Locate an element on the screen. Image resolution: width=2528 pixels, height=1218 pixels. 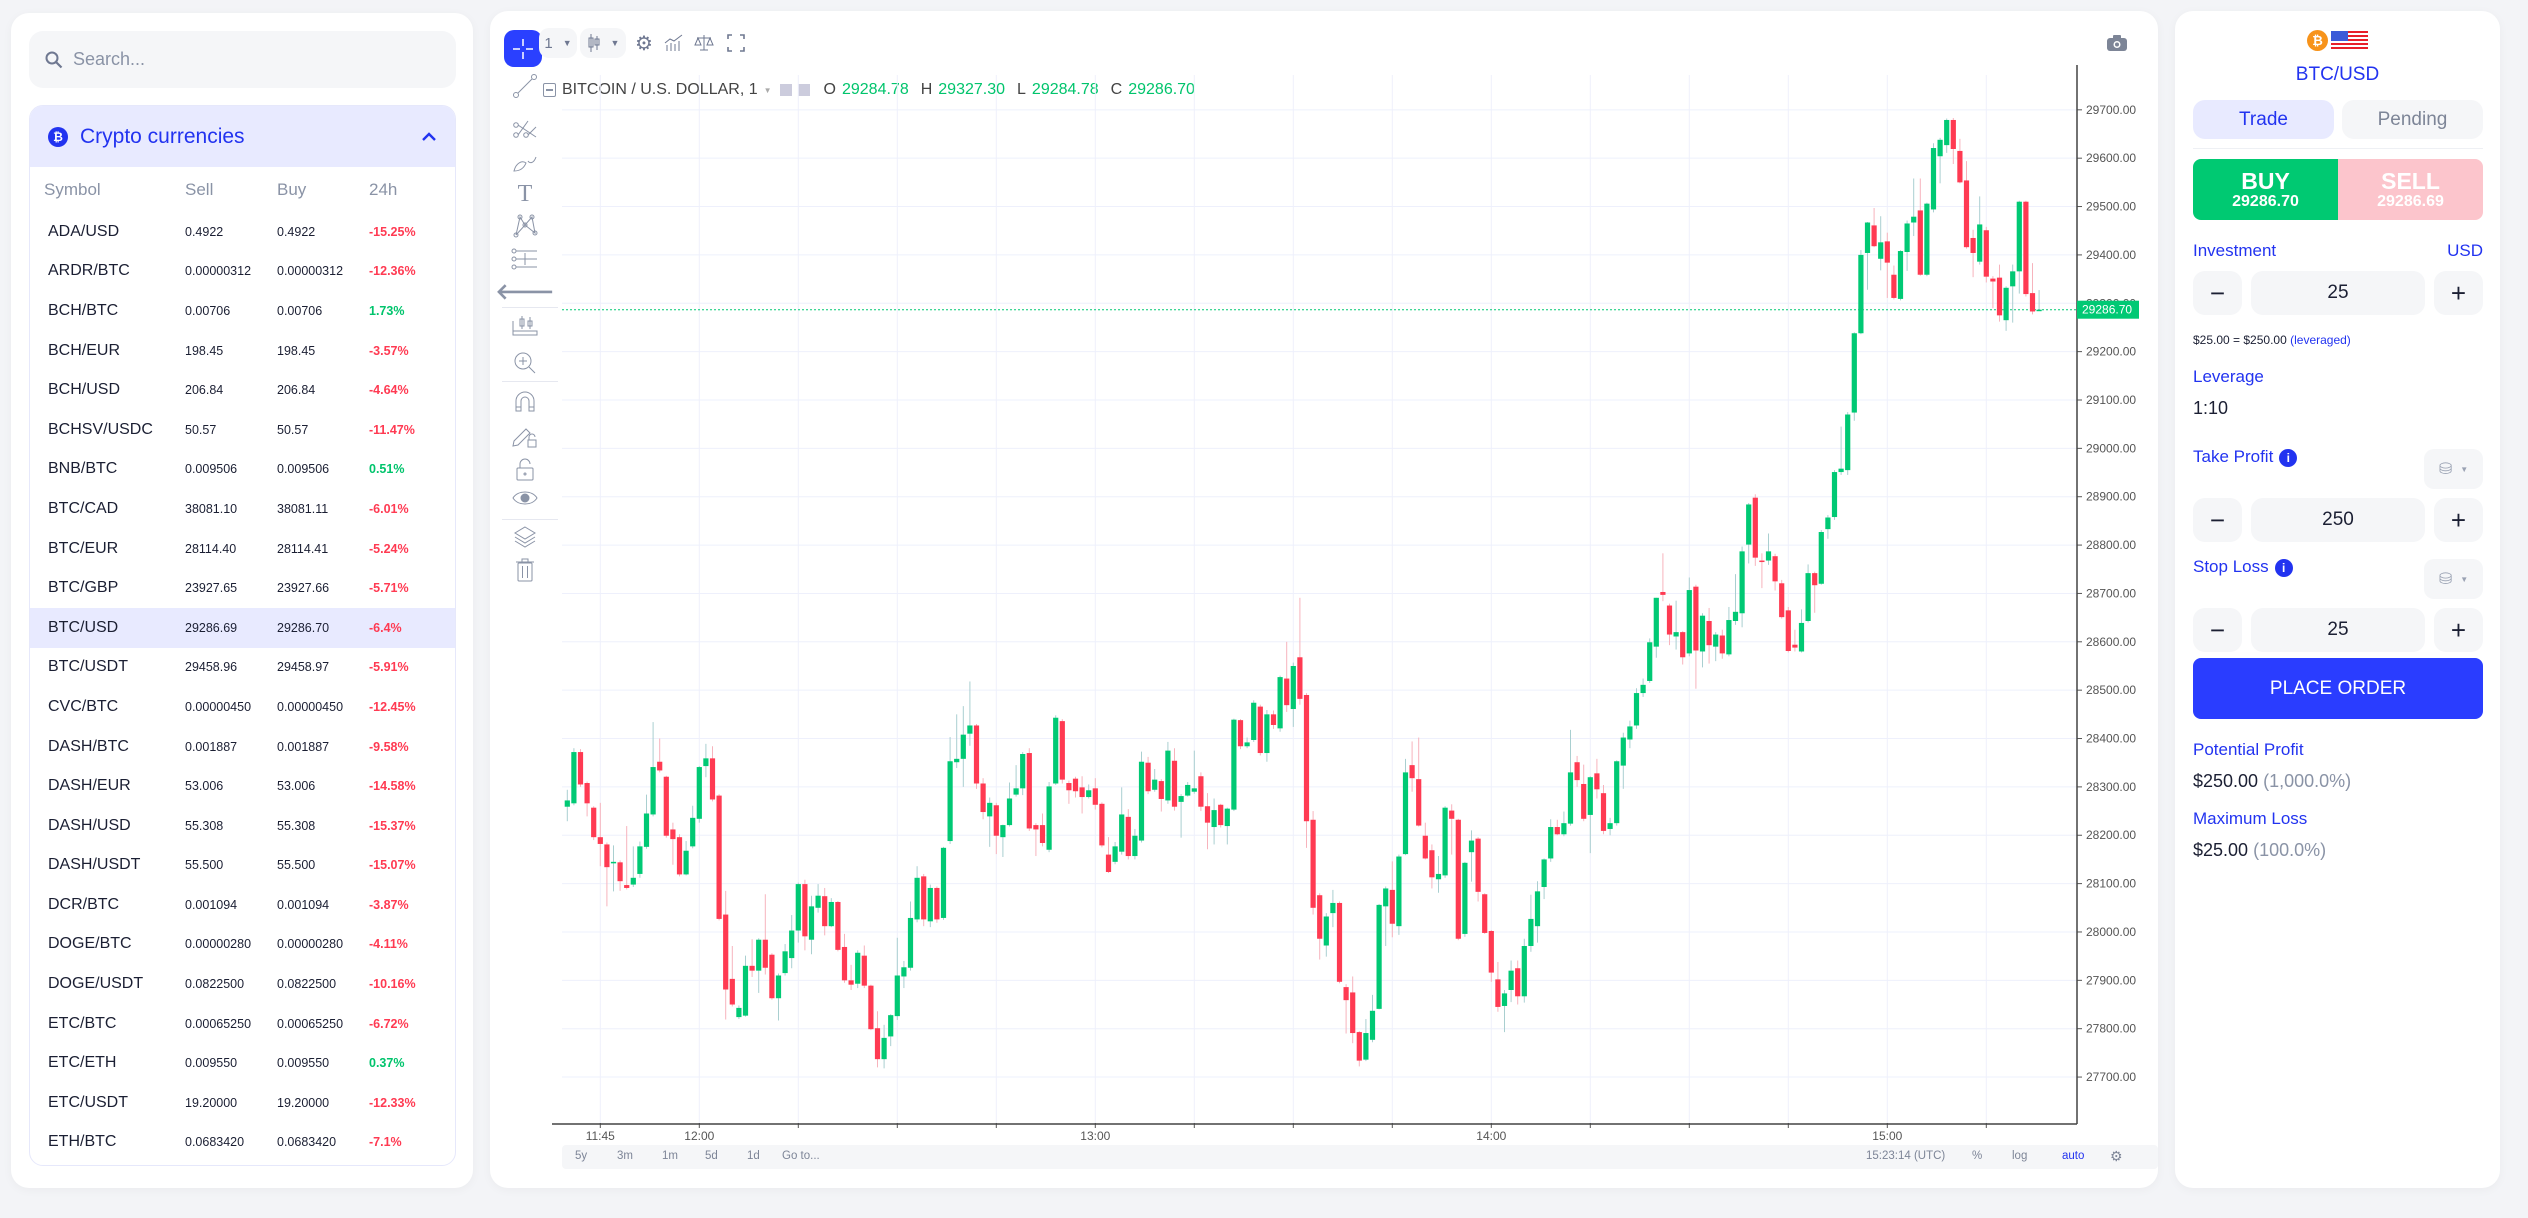
potential-profit-amount: $250.00 is located at coordinates (2226, 781).